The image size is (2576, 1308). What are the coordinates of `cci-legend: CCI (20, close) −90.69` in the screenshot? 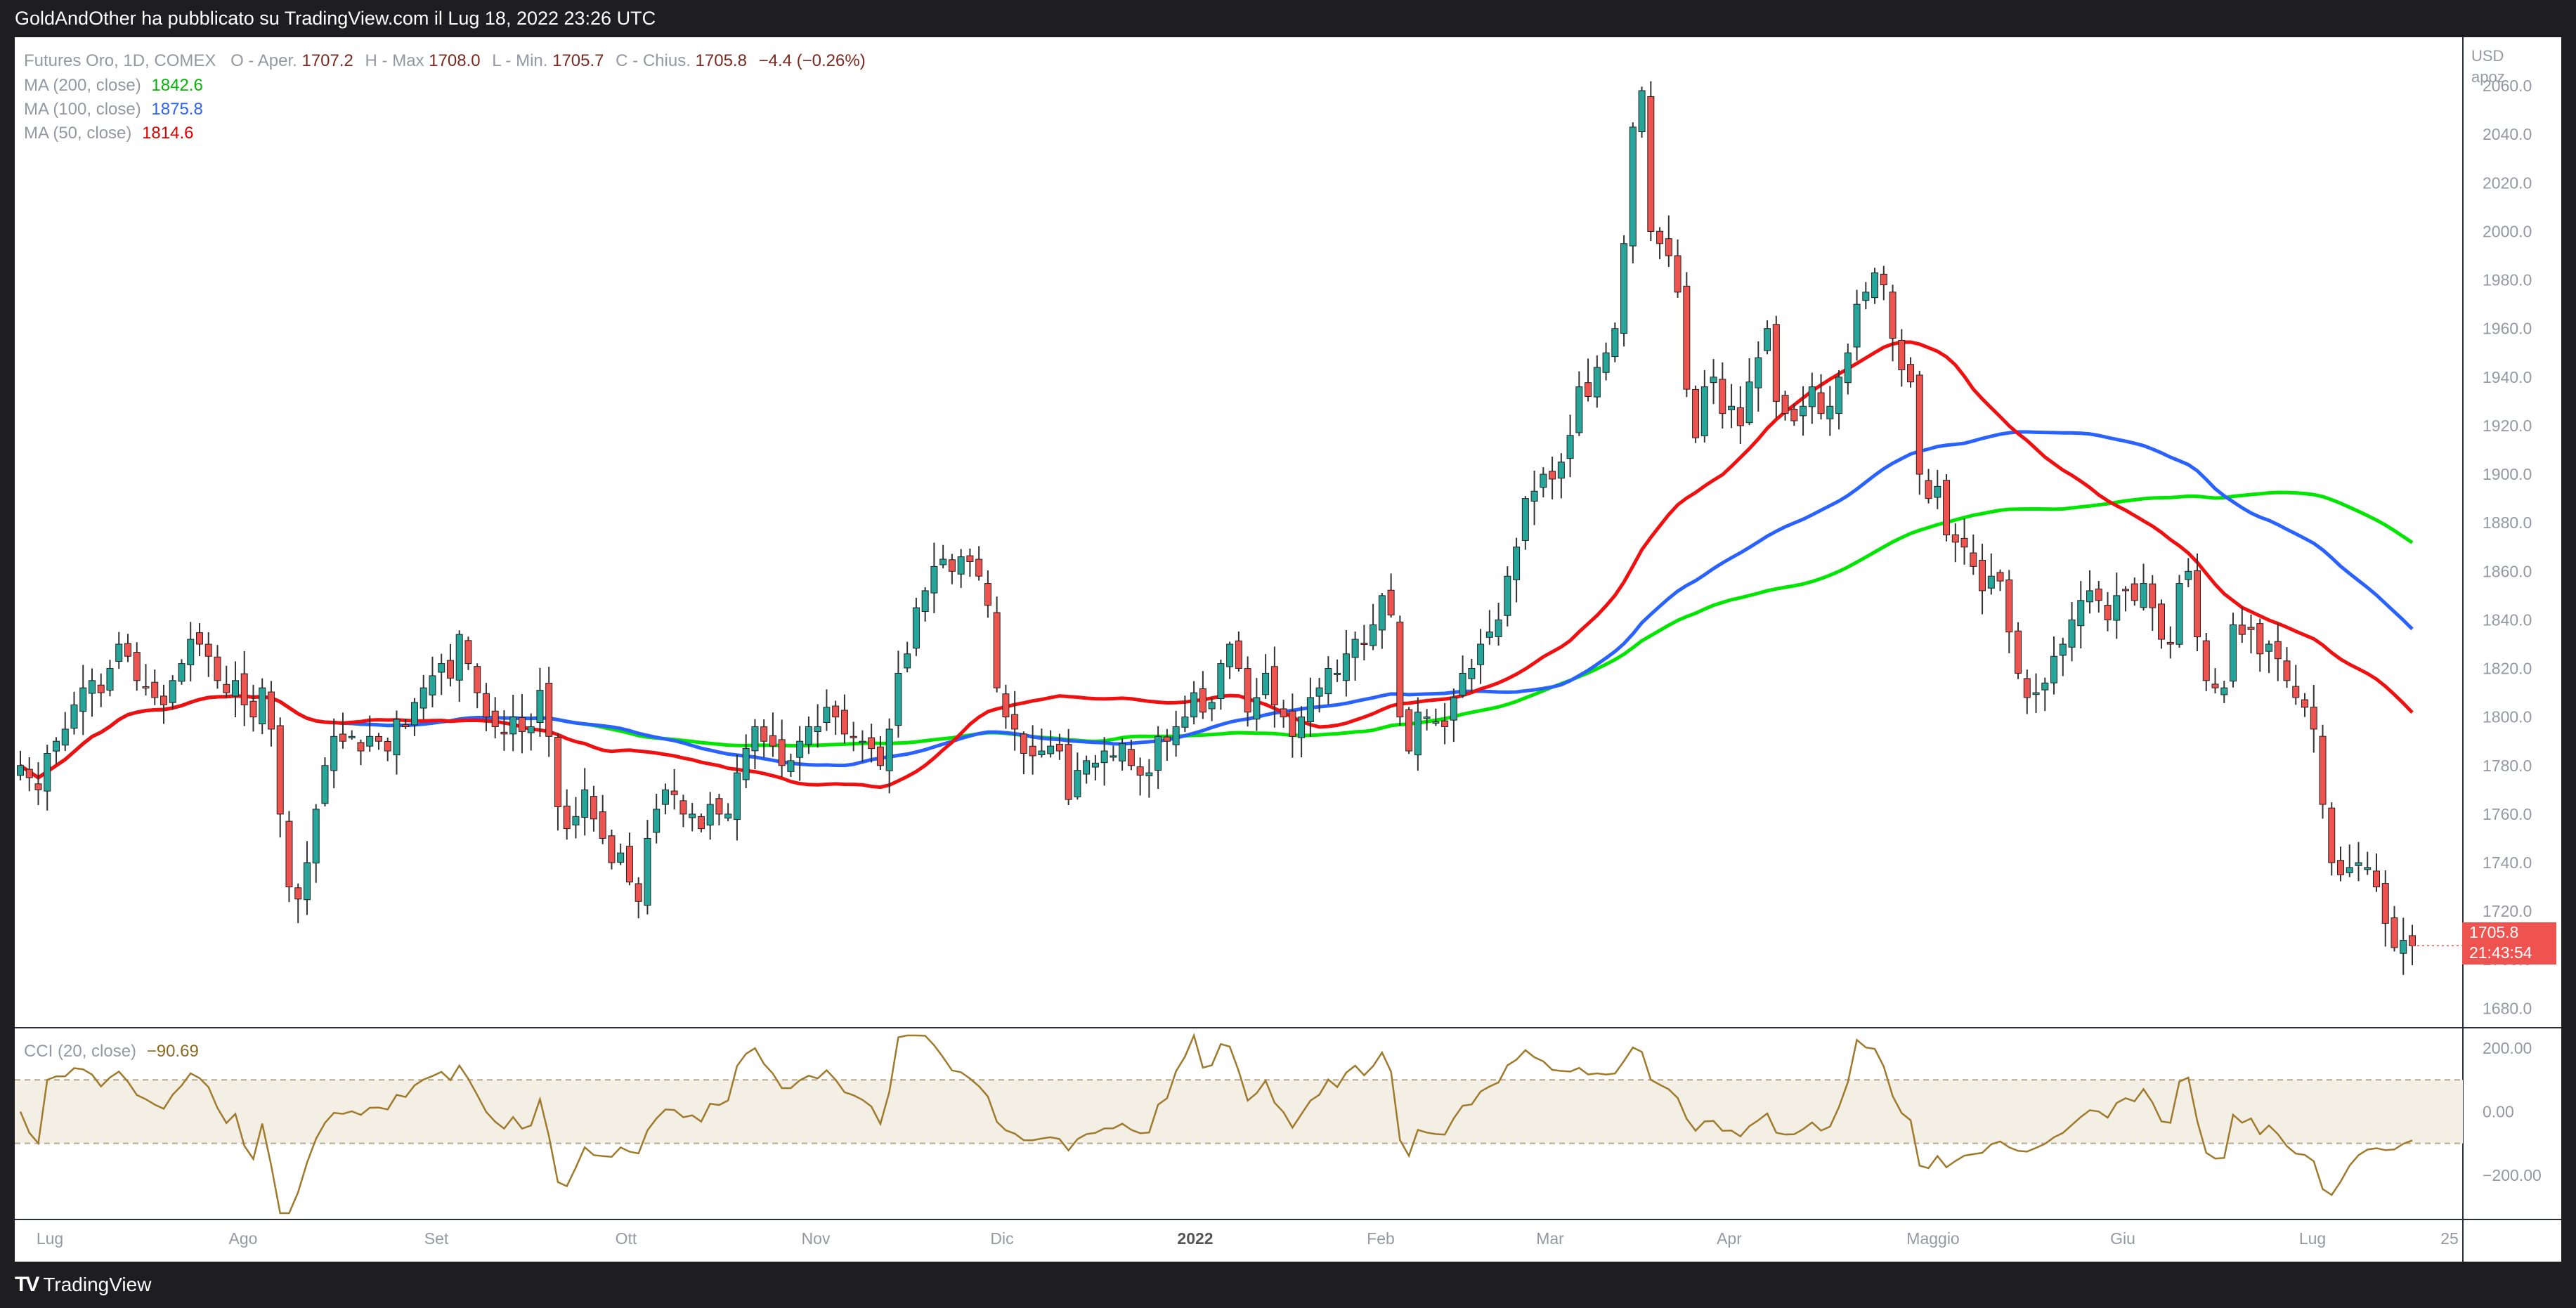 It's located at (111, 1051).